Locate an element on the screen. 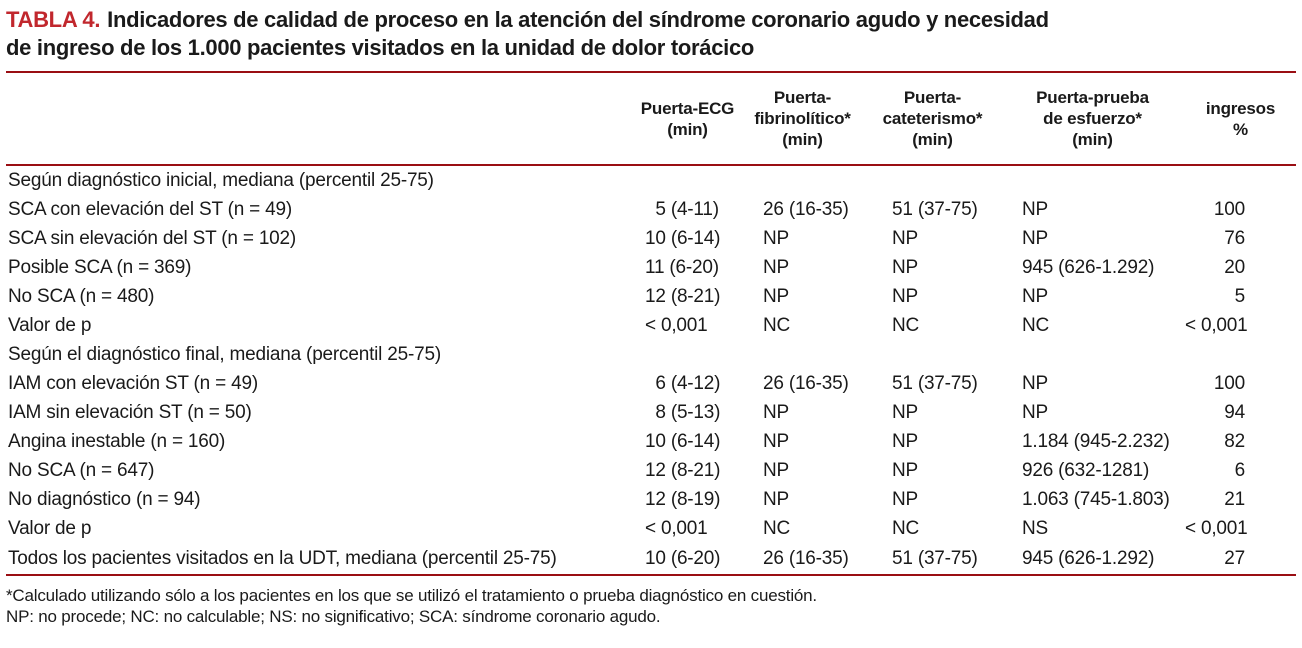  header-puerta-cateterismo: Puerta- cateterismo* (min) is located at coordinates (932, 119).